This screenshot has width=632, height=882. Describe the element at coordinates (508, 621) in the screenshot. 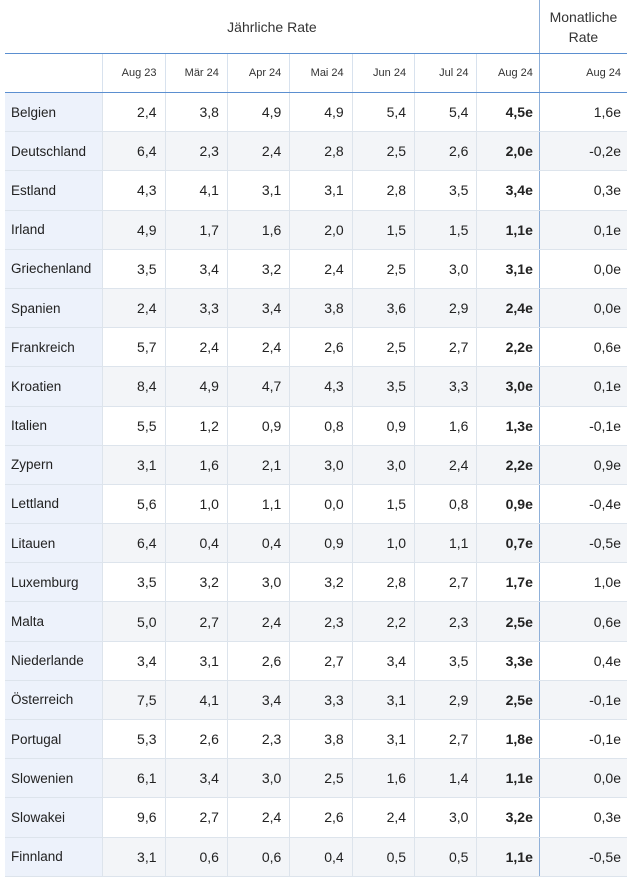

I see `value-cell: 2,5e` at that location.